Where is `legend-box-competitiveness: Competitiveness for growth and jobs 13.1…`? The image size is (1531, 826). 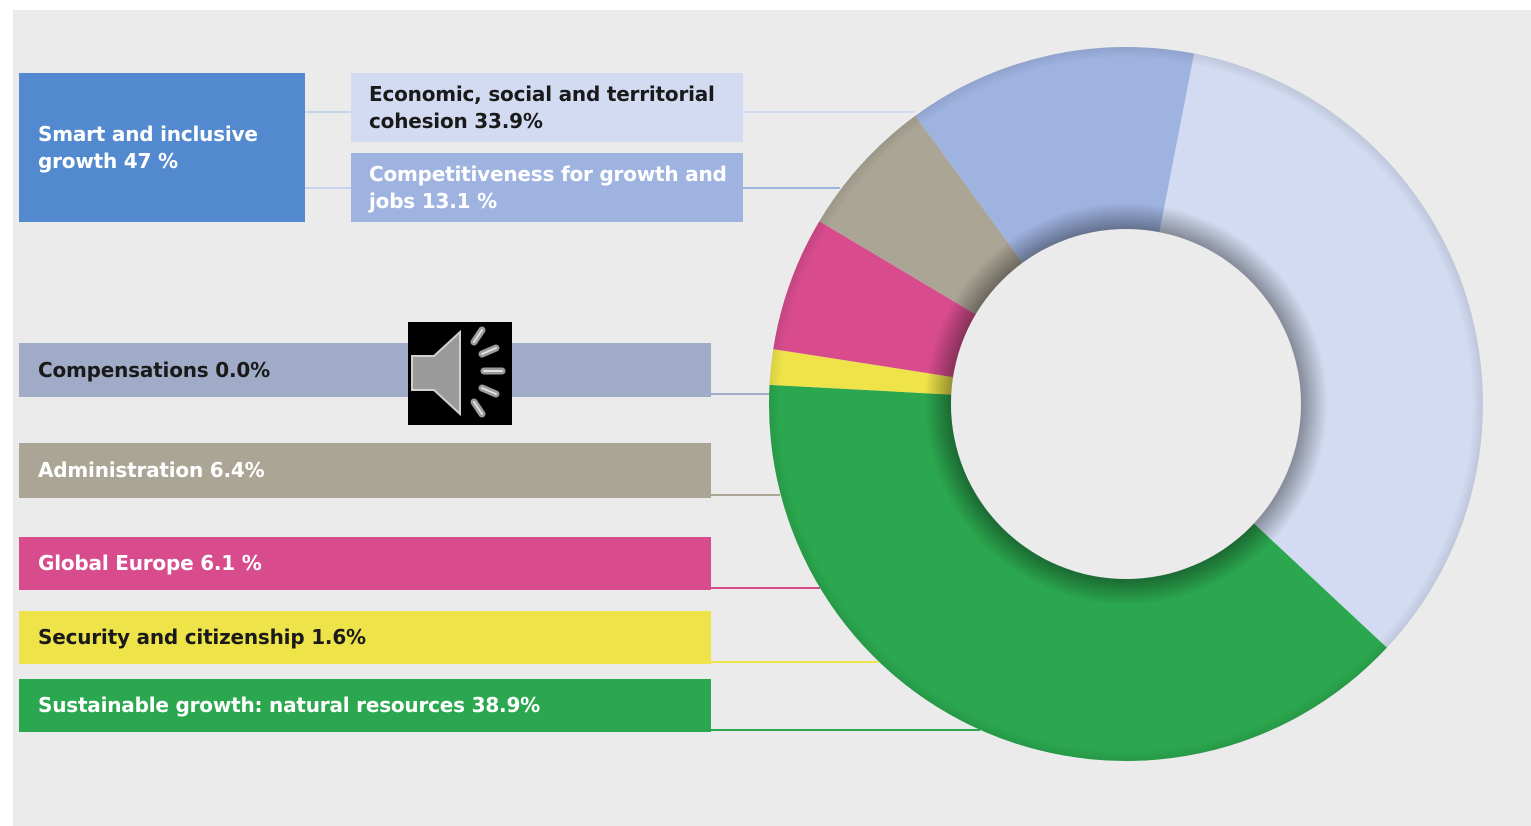
legend-box-competitiveness: Competitiveness for growth and jobs 13.1… is located at coordinates (547, 187).